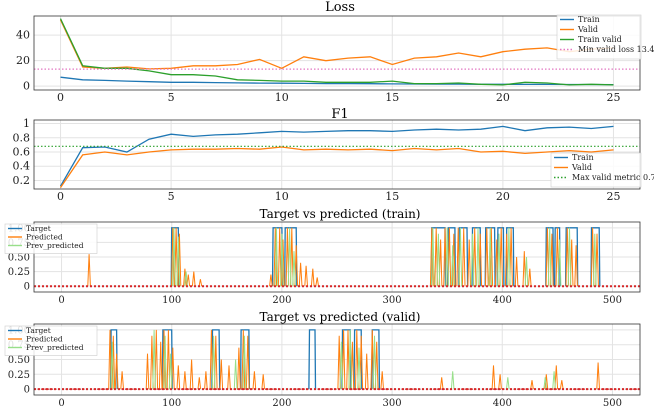 This screenshot has width=654, height=412. I want to click on series-line, so click(336, 167).